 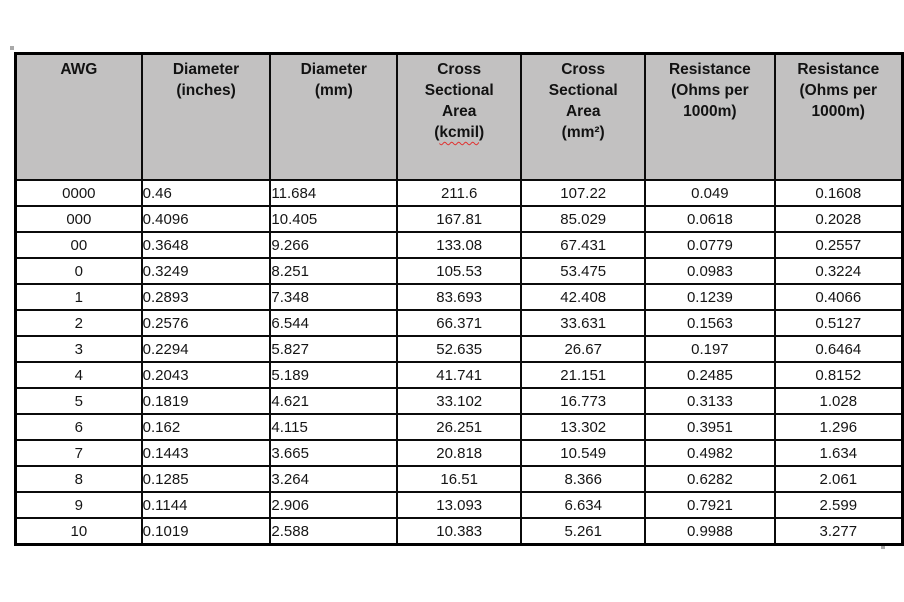 I want to click on table-cell-diameter-mm: 6.544, so click(x=334, y=323).